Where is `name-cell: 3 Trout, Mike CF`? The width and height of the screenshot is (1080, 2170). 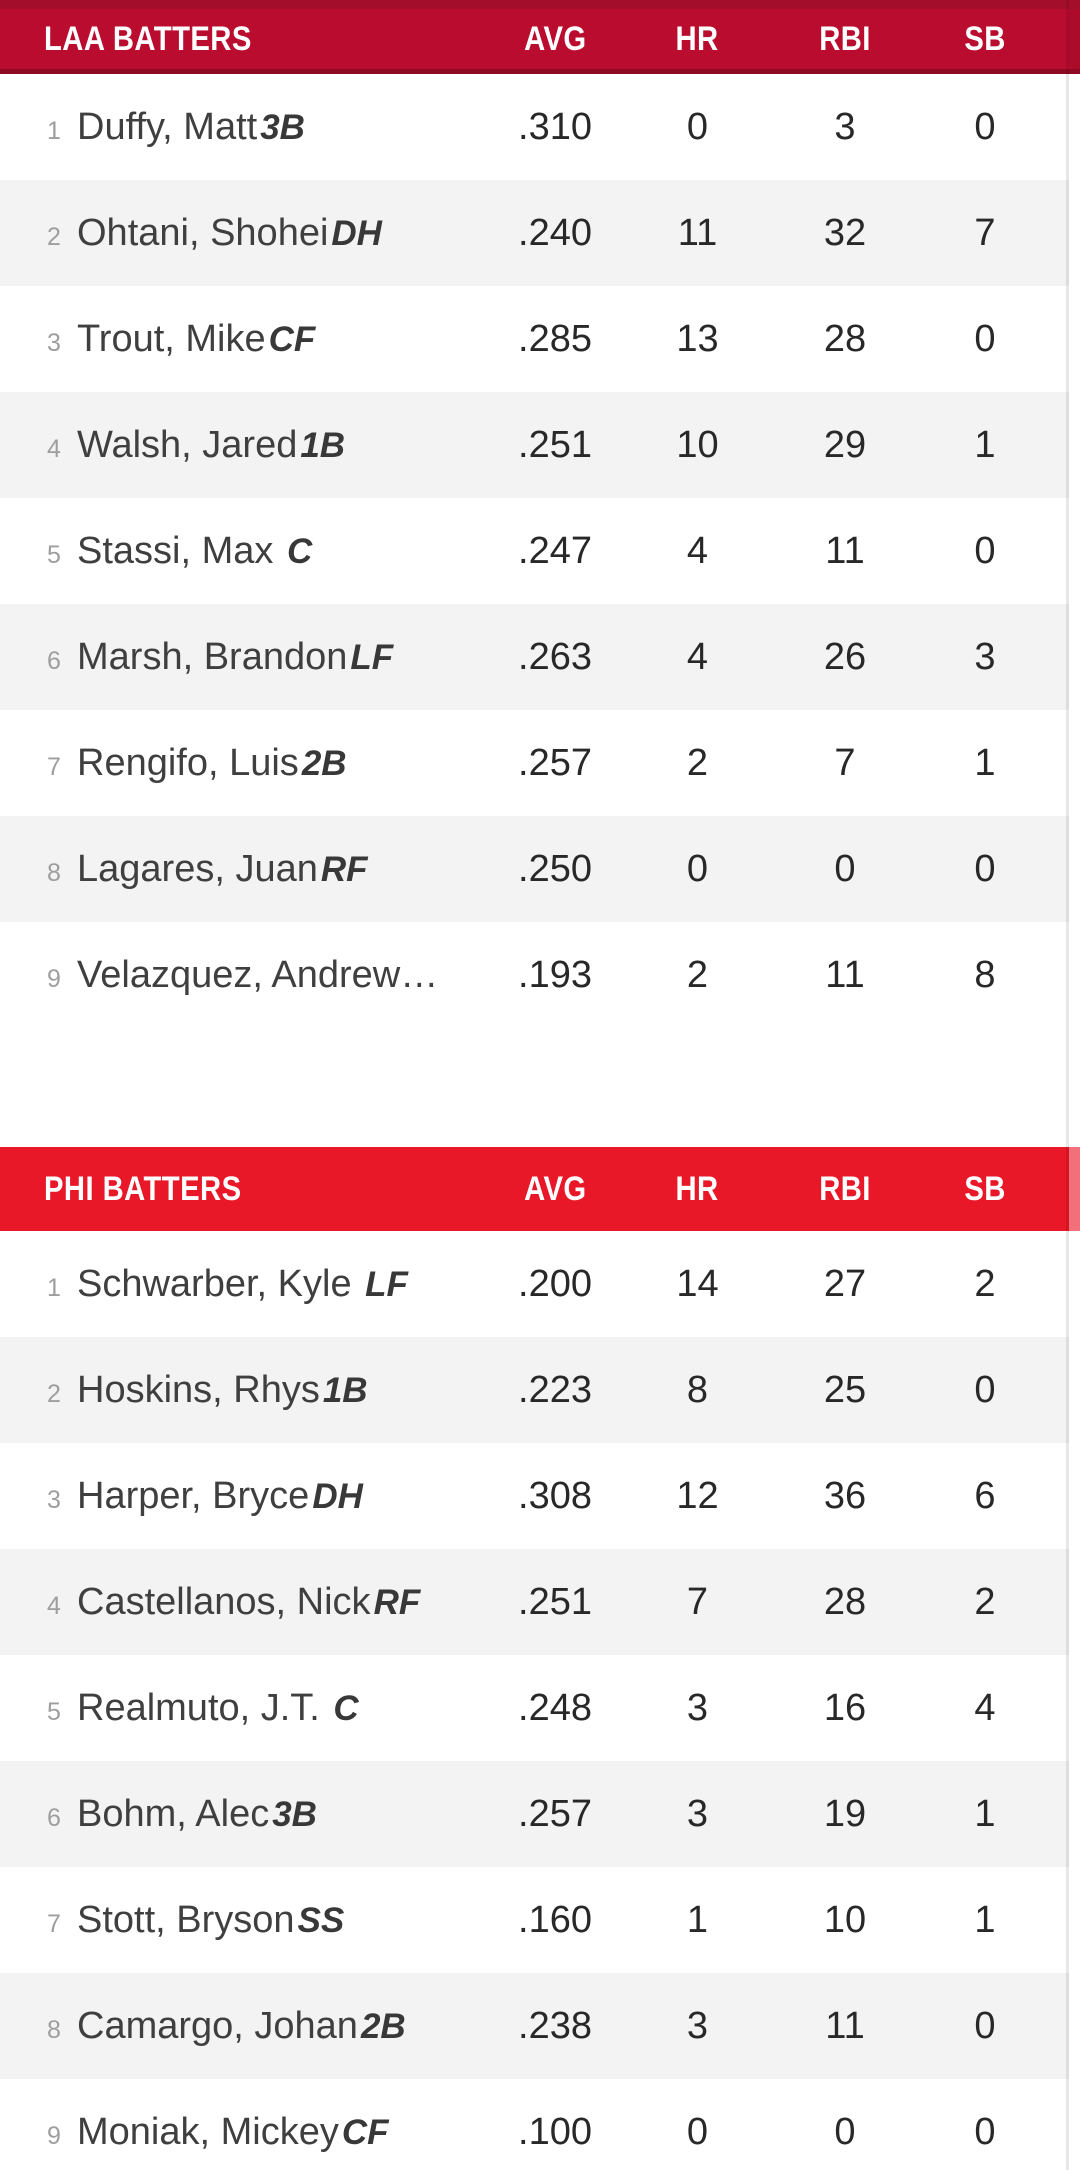
name-cell: 3 Trout, Mike CF is located at coordinates (230, 339).